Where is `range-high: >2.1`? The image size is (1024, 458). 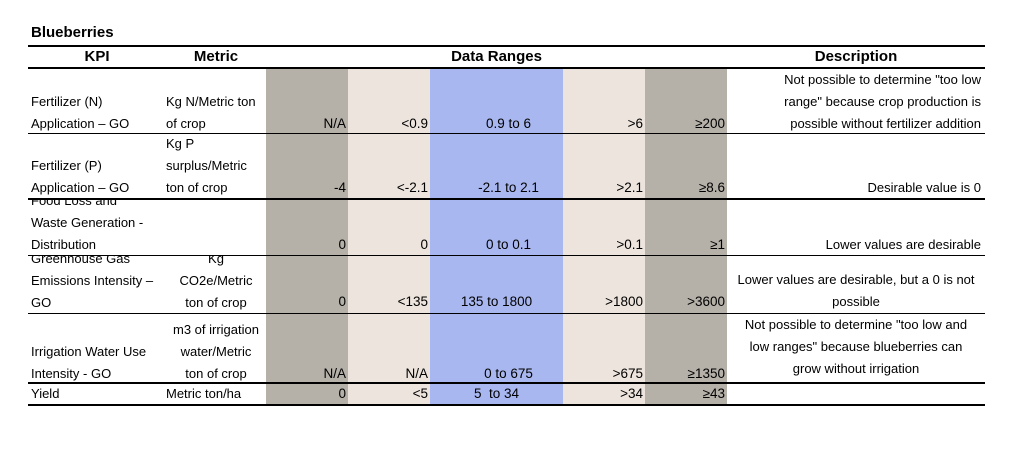
range-high: >2.1 is located at coordinates (629, 187).